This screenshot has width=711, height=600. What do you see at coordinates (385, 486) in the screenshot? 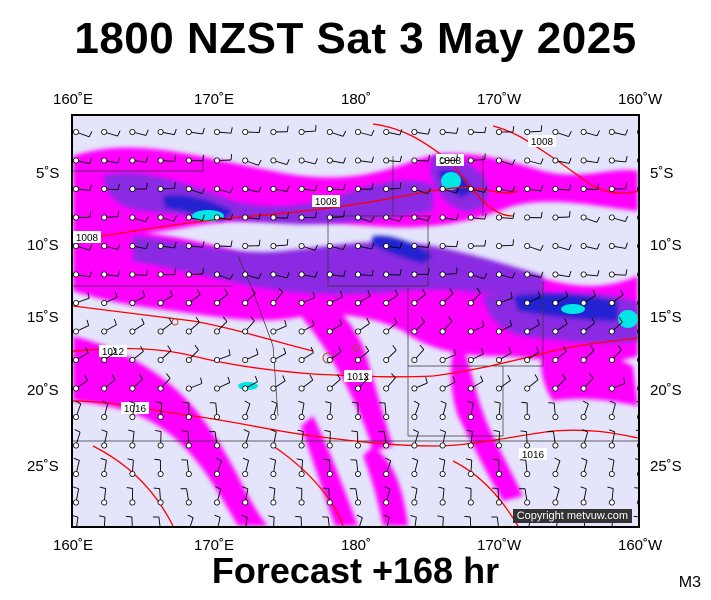
I see `rain-patch-sw` at bounding box center [385, 486].